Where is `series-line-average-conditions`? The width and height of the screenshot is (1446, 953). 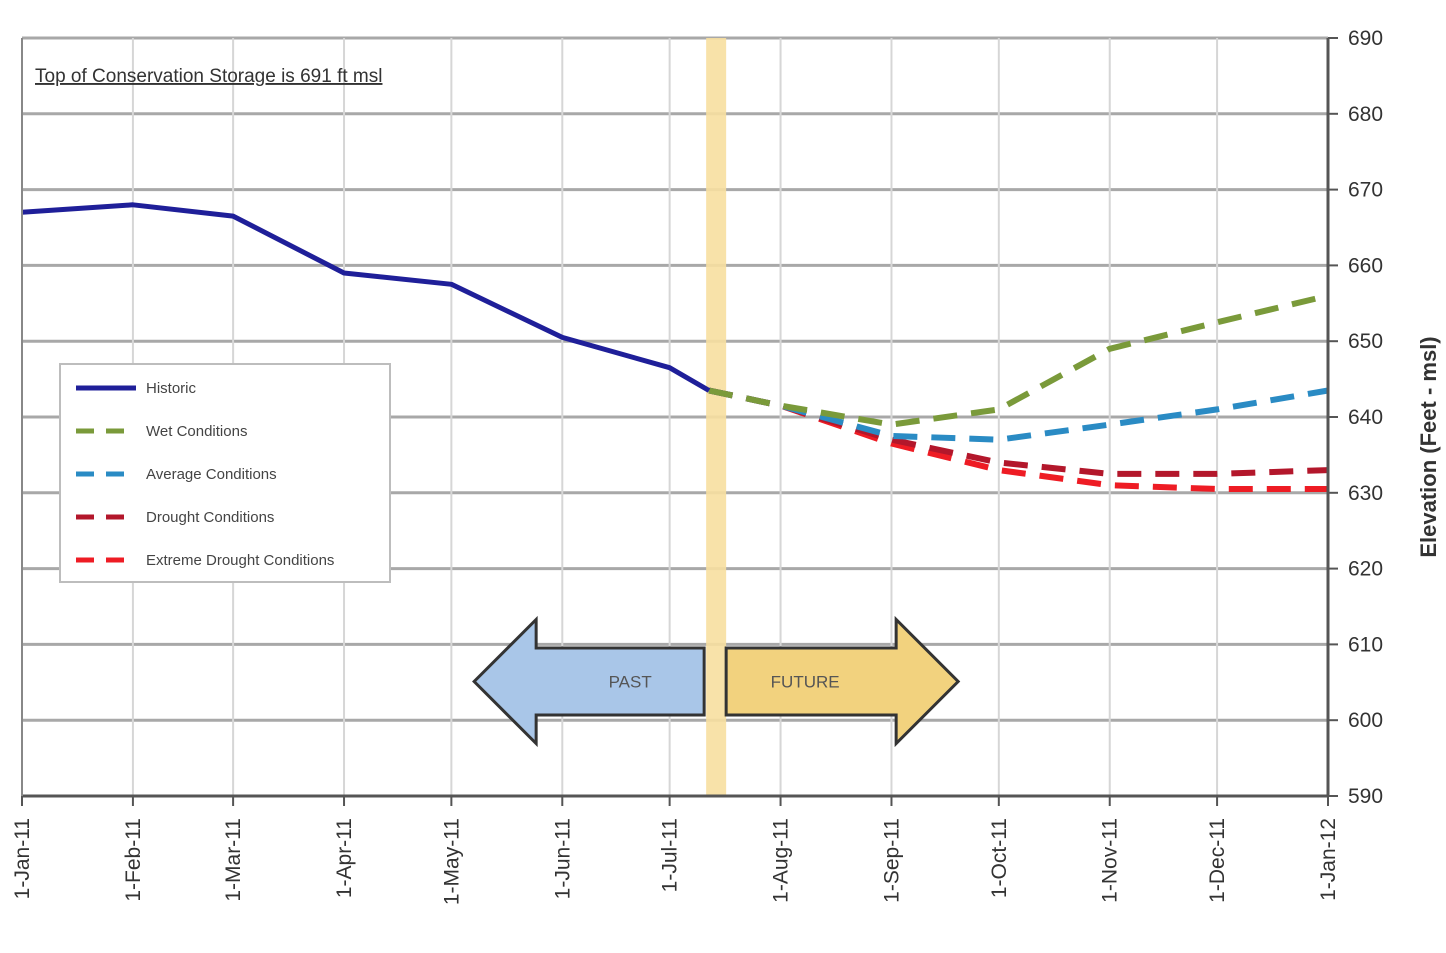 series-line-average-conditions is located at coordinates (1018, 415).